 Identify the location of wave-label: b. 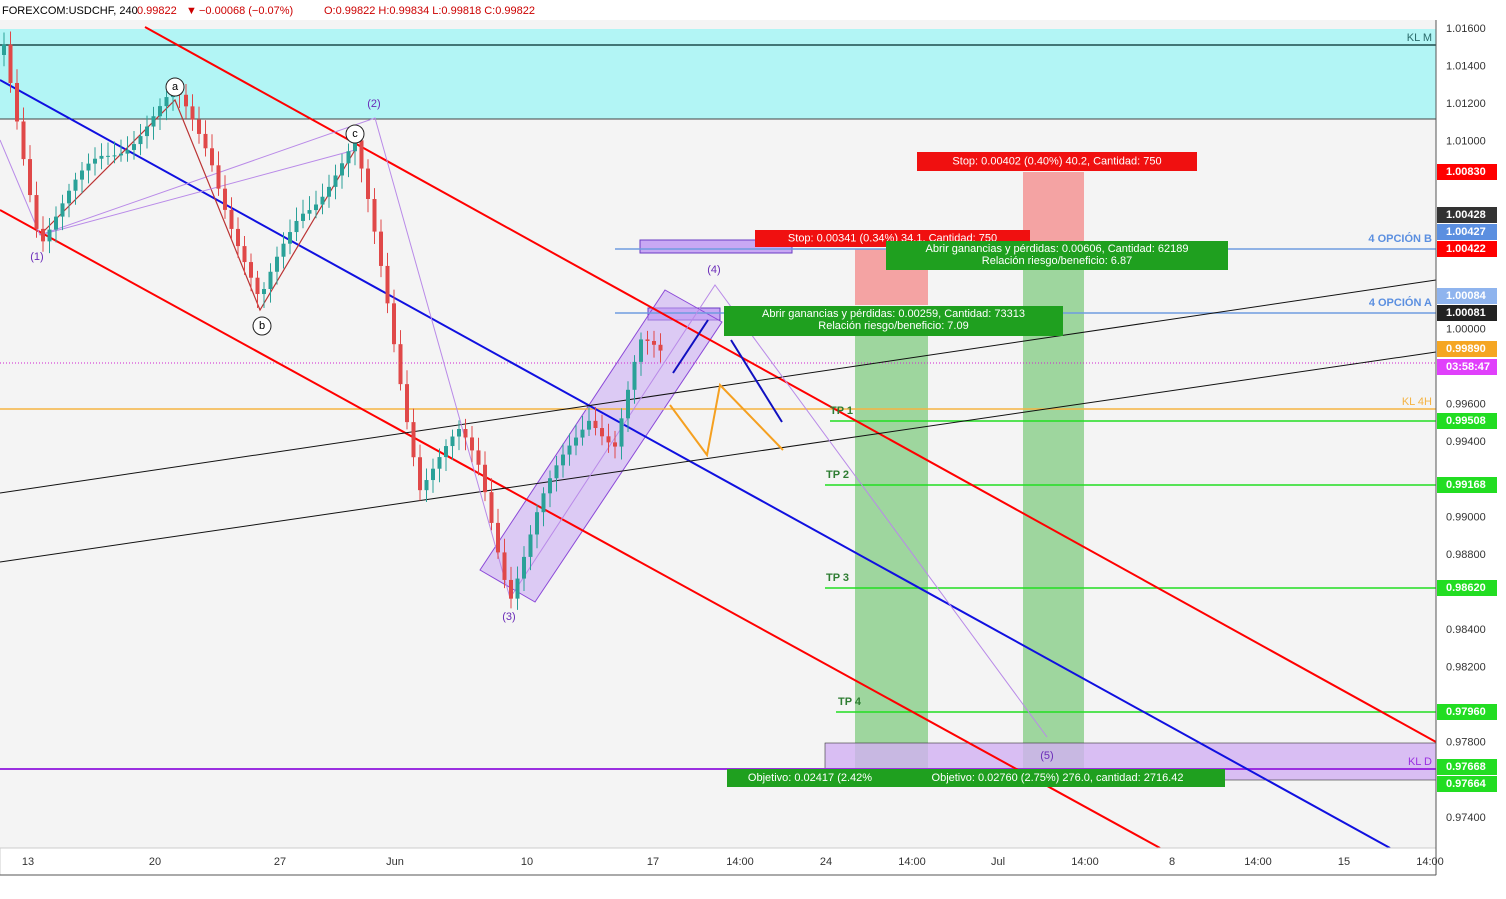
(262, 326).